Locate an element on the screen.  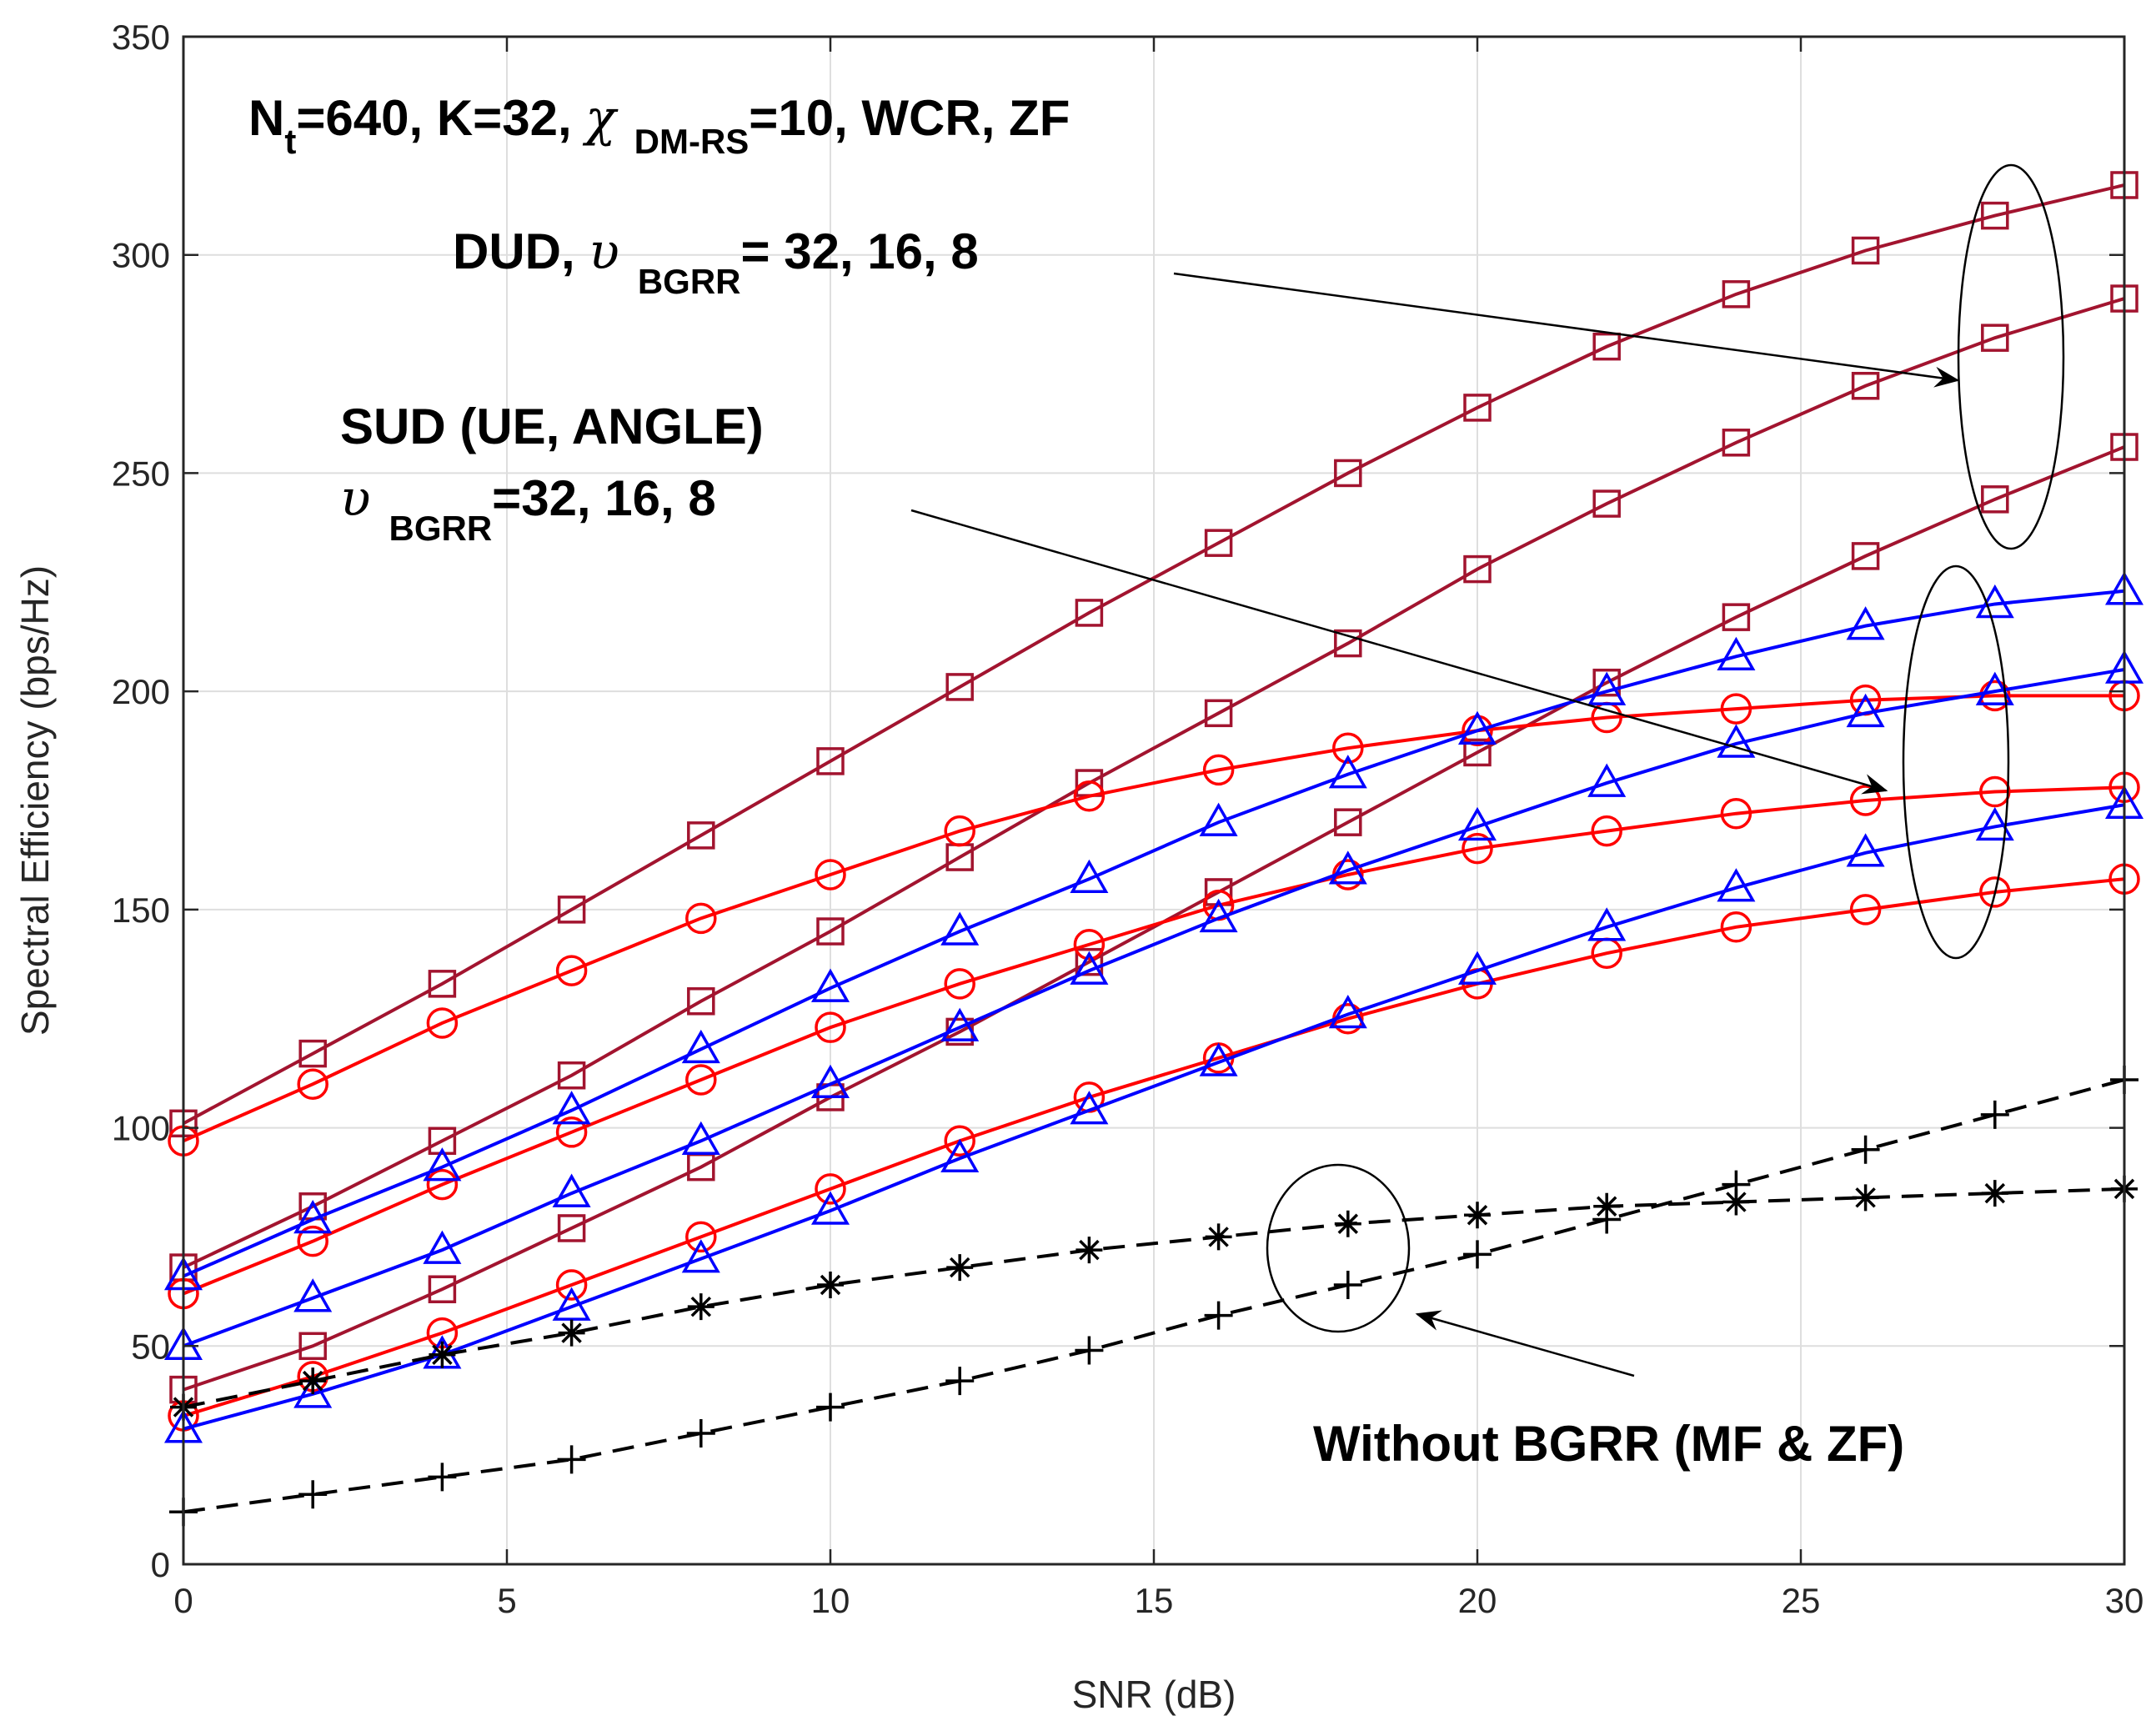
series-line is located at coordinates (1154, 1298).